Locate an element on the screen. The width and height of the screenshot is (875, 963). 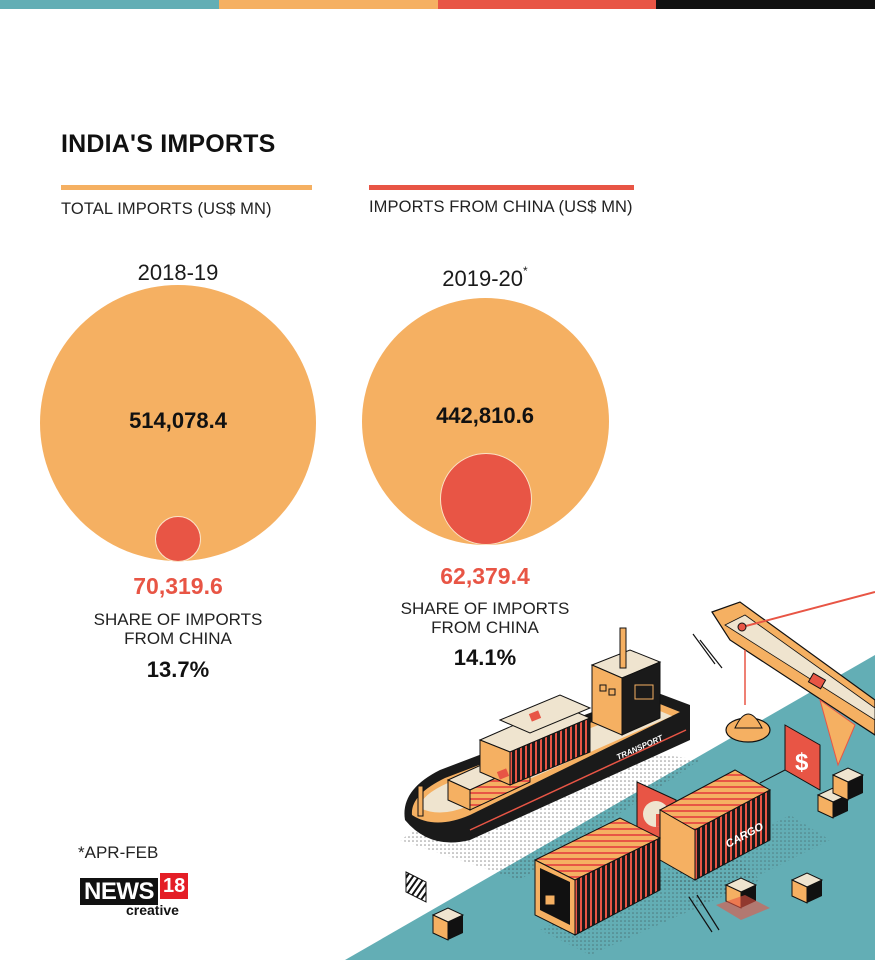
bar-segment-red is located at coordinates (547, 4).